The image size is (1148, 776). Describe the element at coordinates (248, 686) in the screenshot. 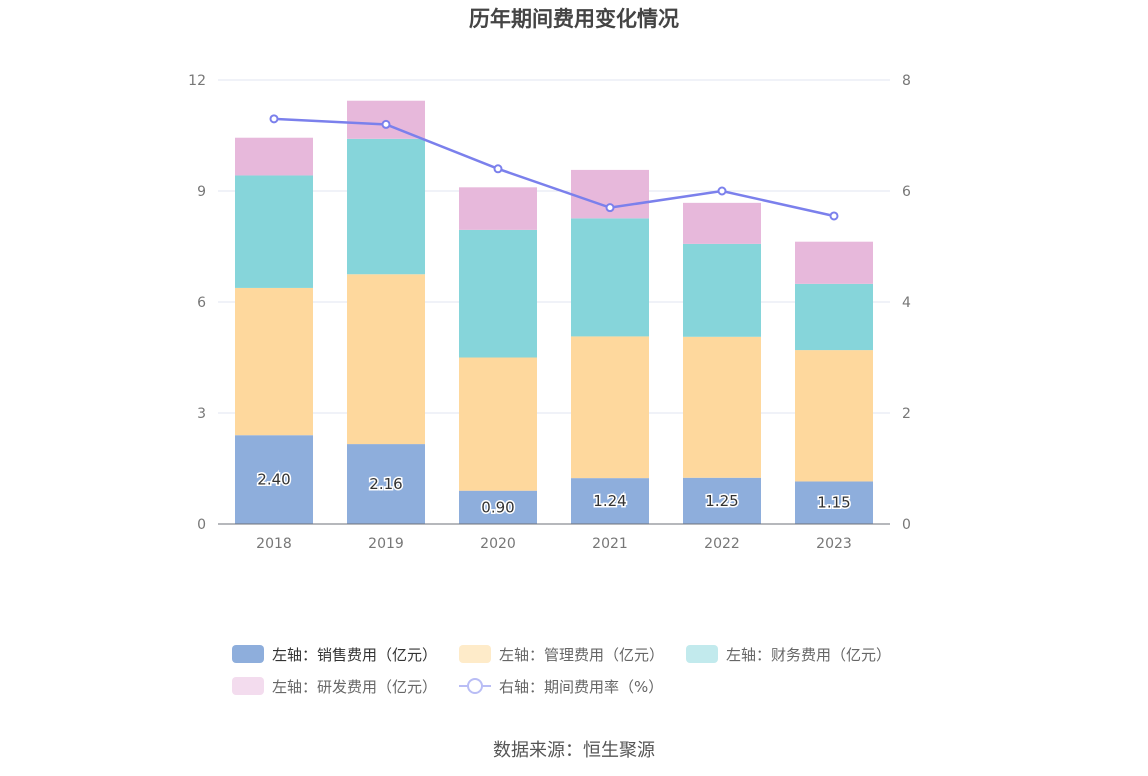

I see `legend-swatch-rnd` at that location.